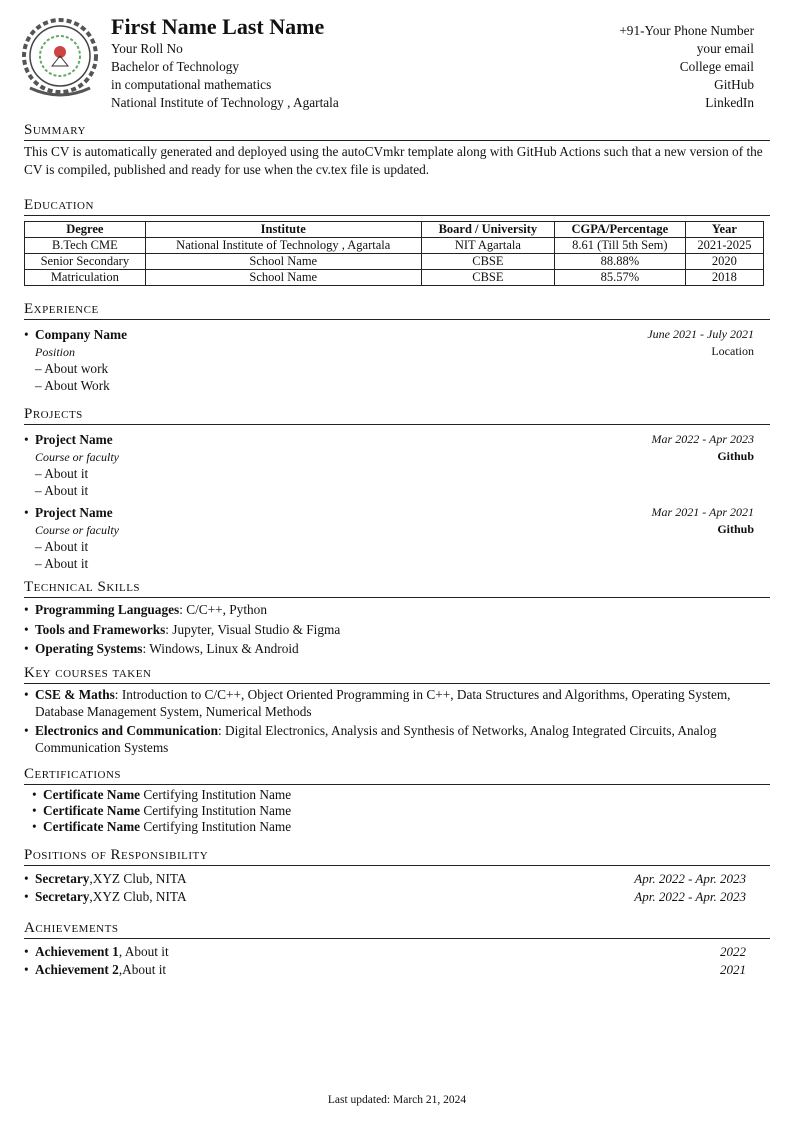 This screenshot has height=1123, width=794. I want to click on college-email-link: College email, so click(716, 66).